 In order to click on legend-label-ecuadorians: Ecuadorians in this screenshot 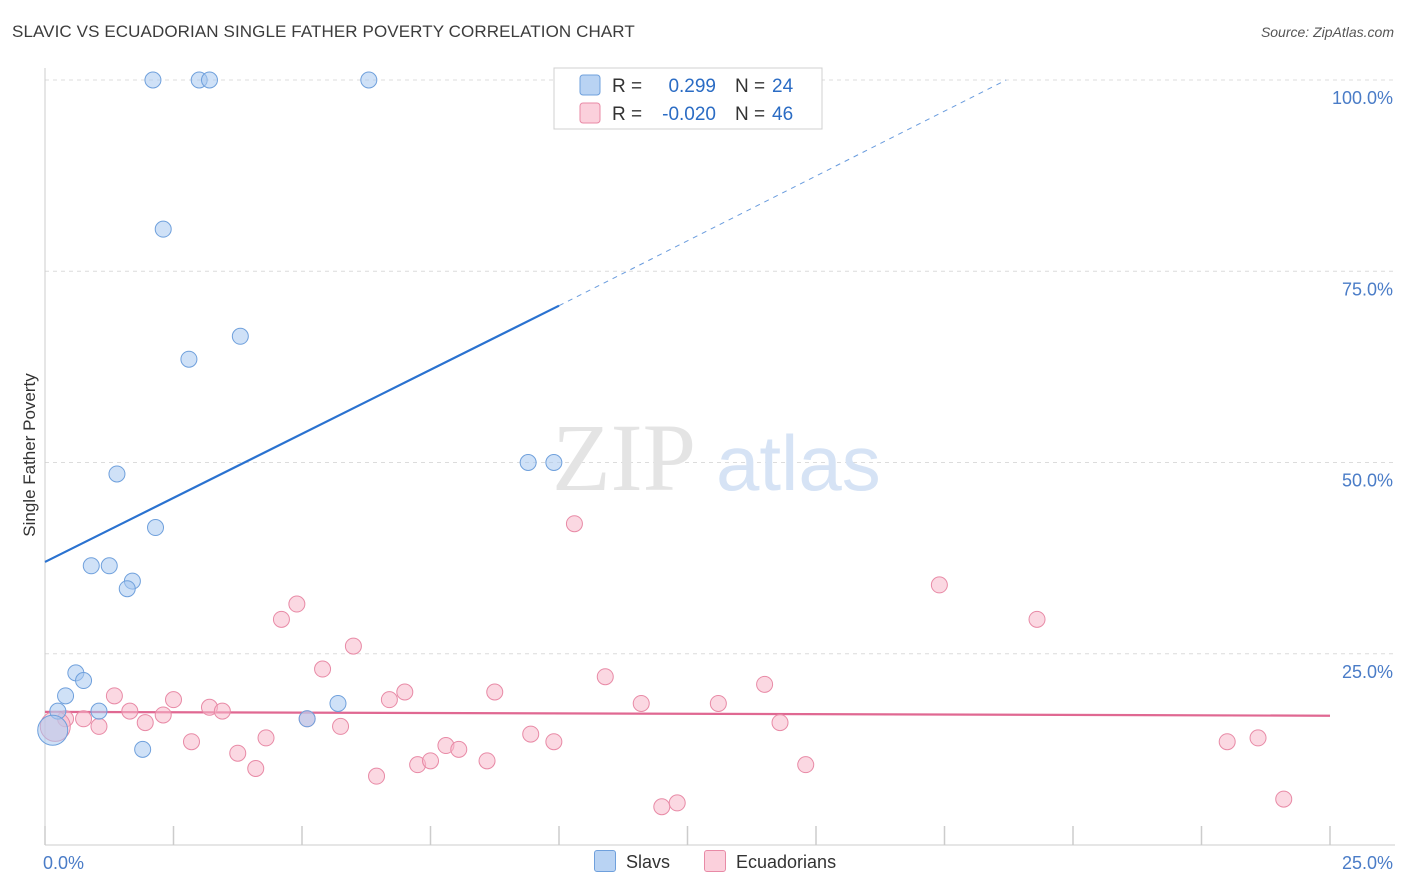, I will do `click(786, 862)`.